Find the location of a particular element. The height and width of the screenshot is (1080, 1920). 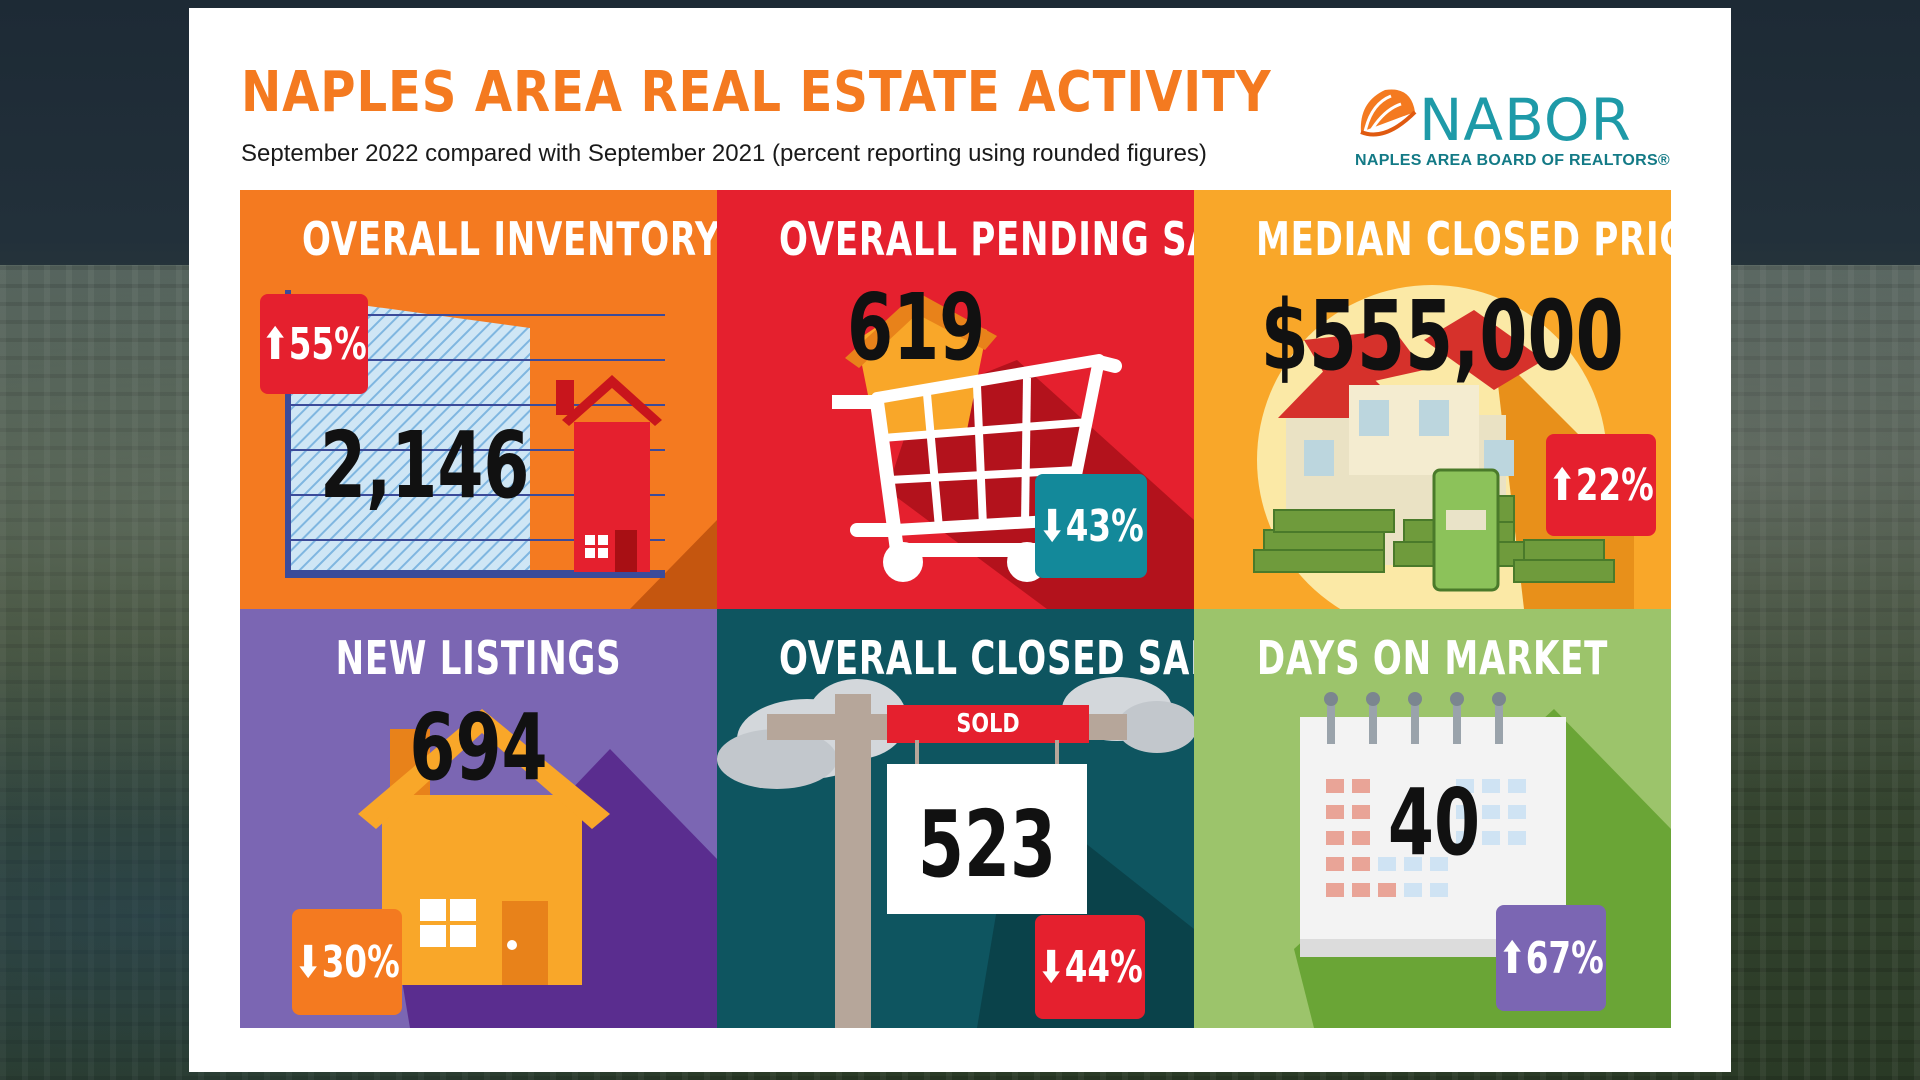

shell-icon is located at coordinates (1388, 113).